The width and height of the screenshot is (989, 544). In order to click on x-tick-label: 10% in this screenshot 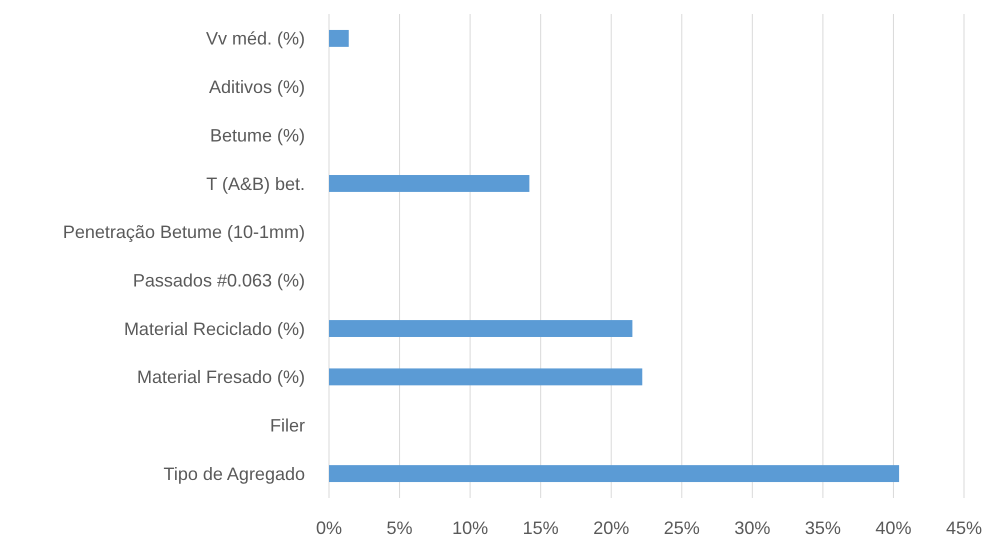, I will do `click(470, 528)`.